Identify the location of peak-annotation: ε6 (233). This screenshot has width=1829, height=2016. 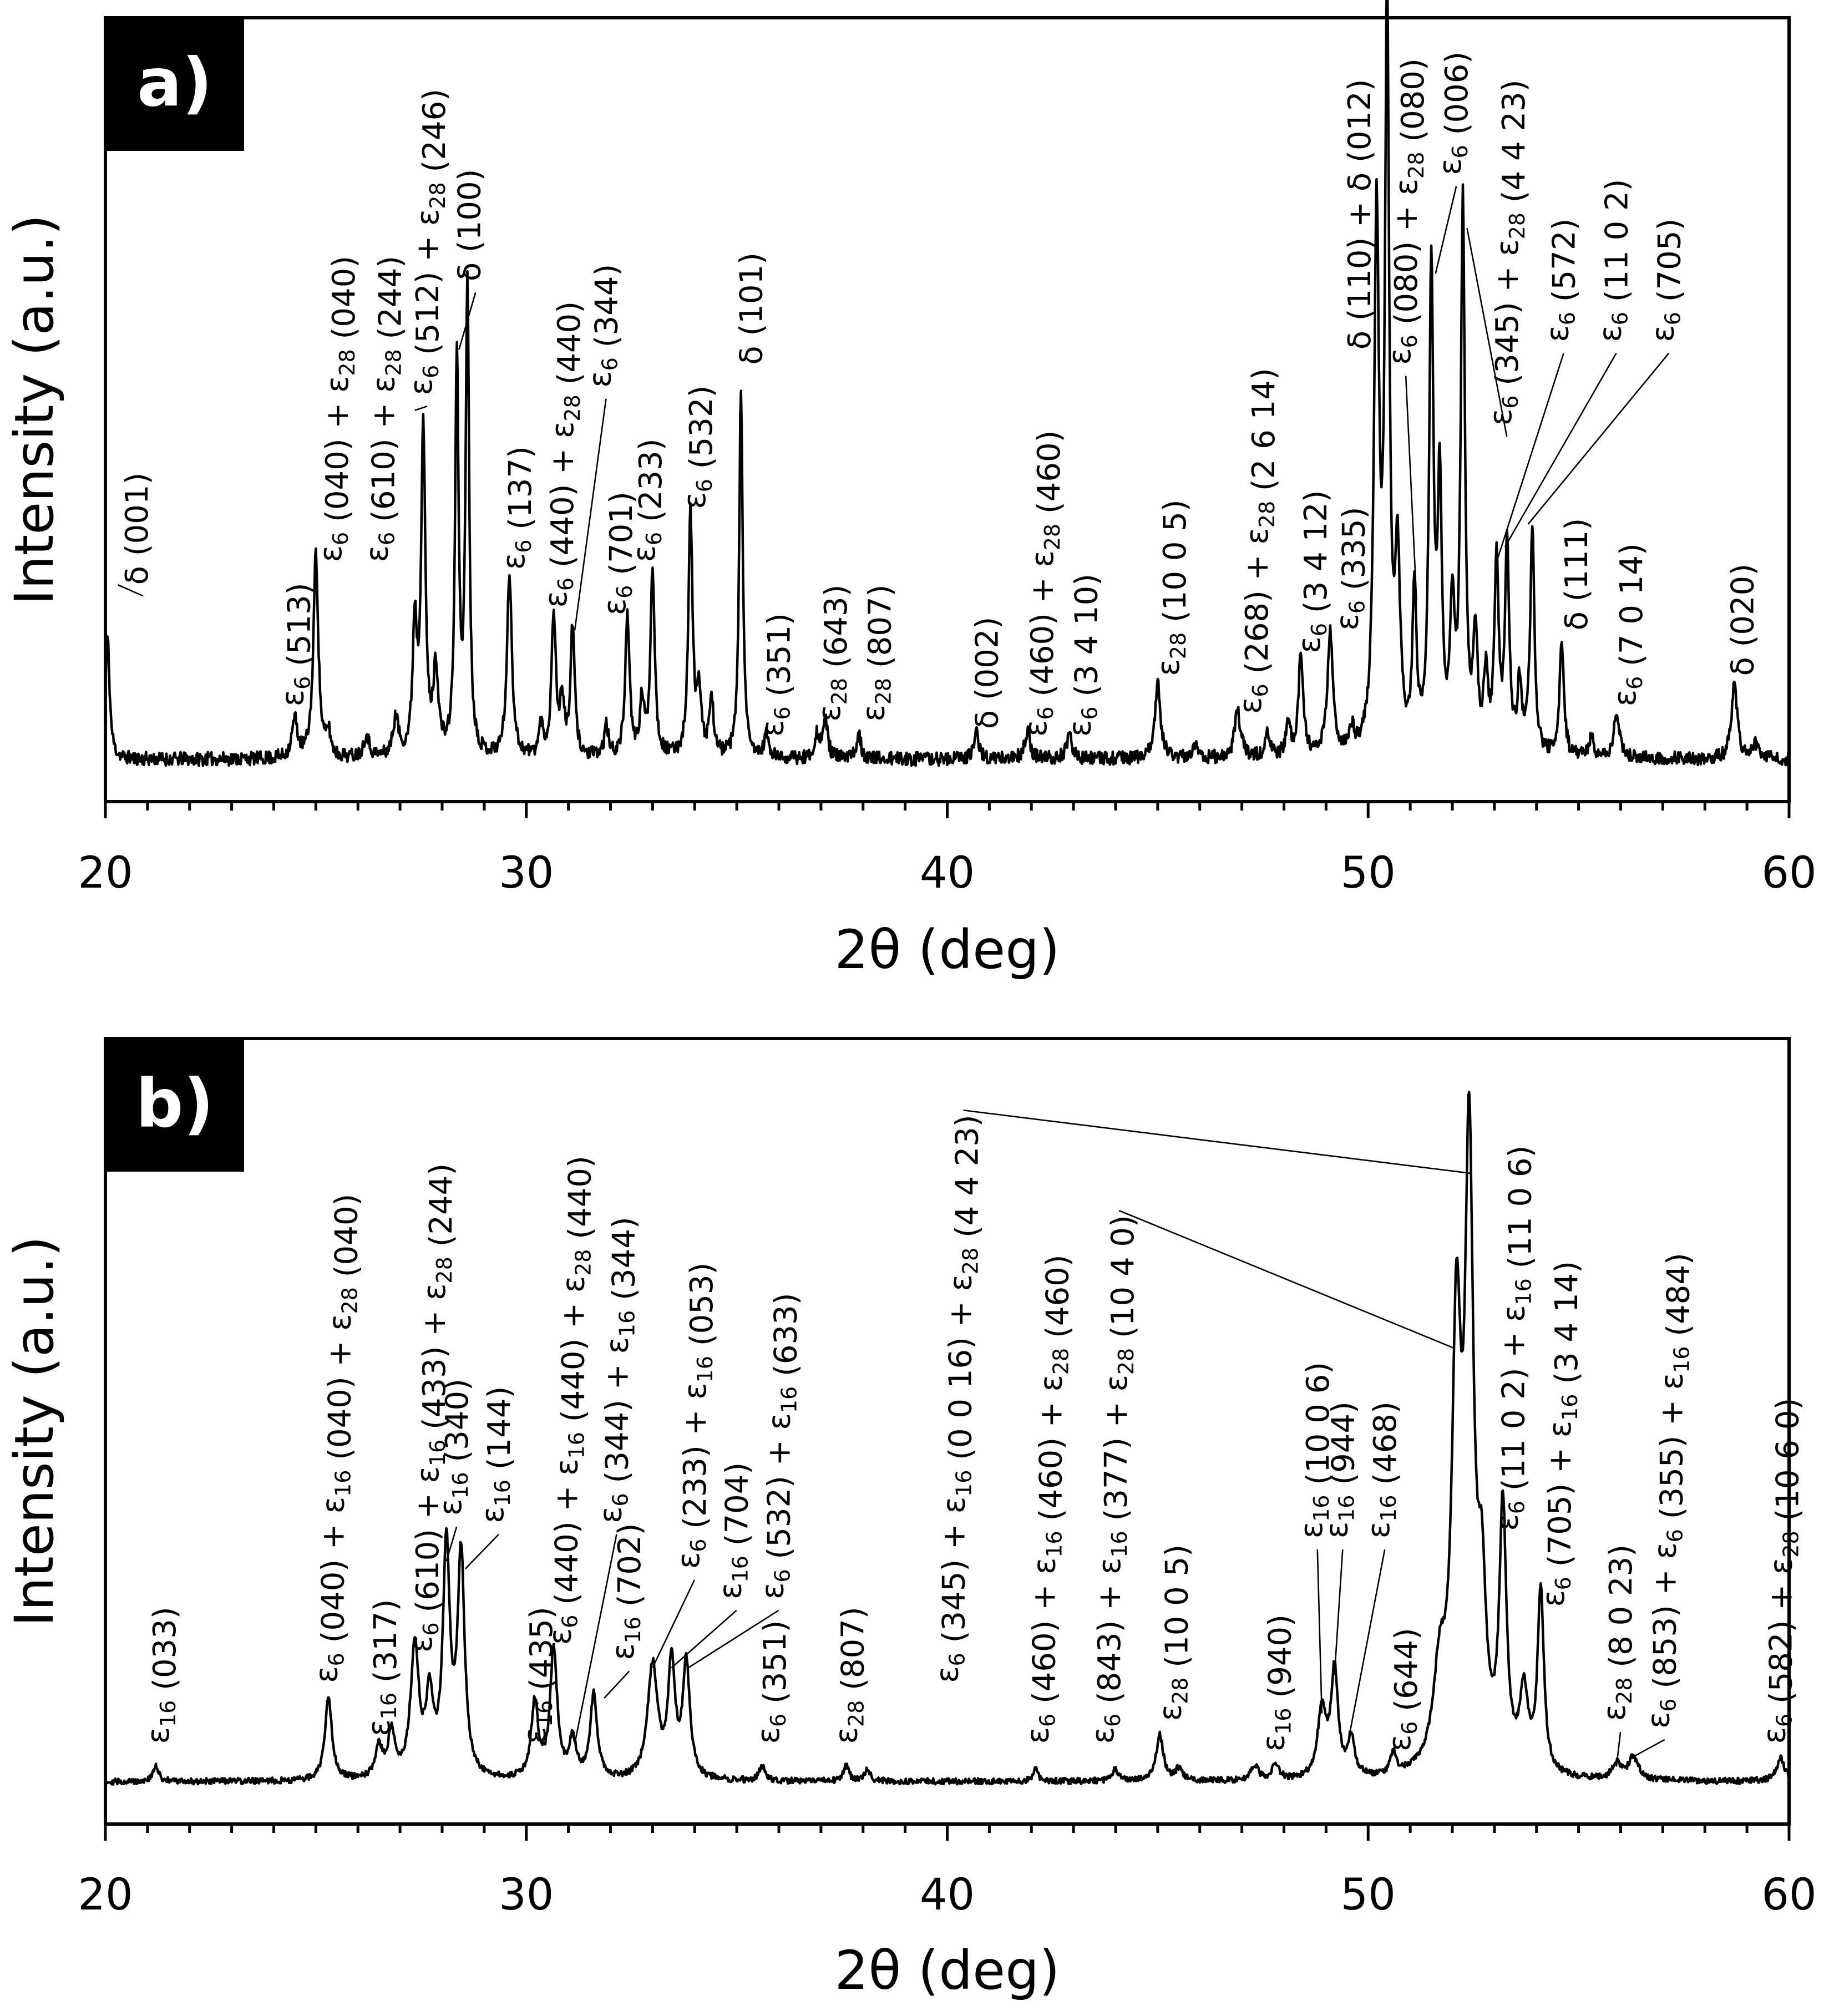
(647, 500).